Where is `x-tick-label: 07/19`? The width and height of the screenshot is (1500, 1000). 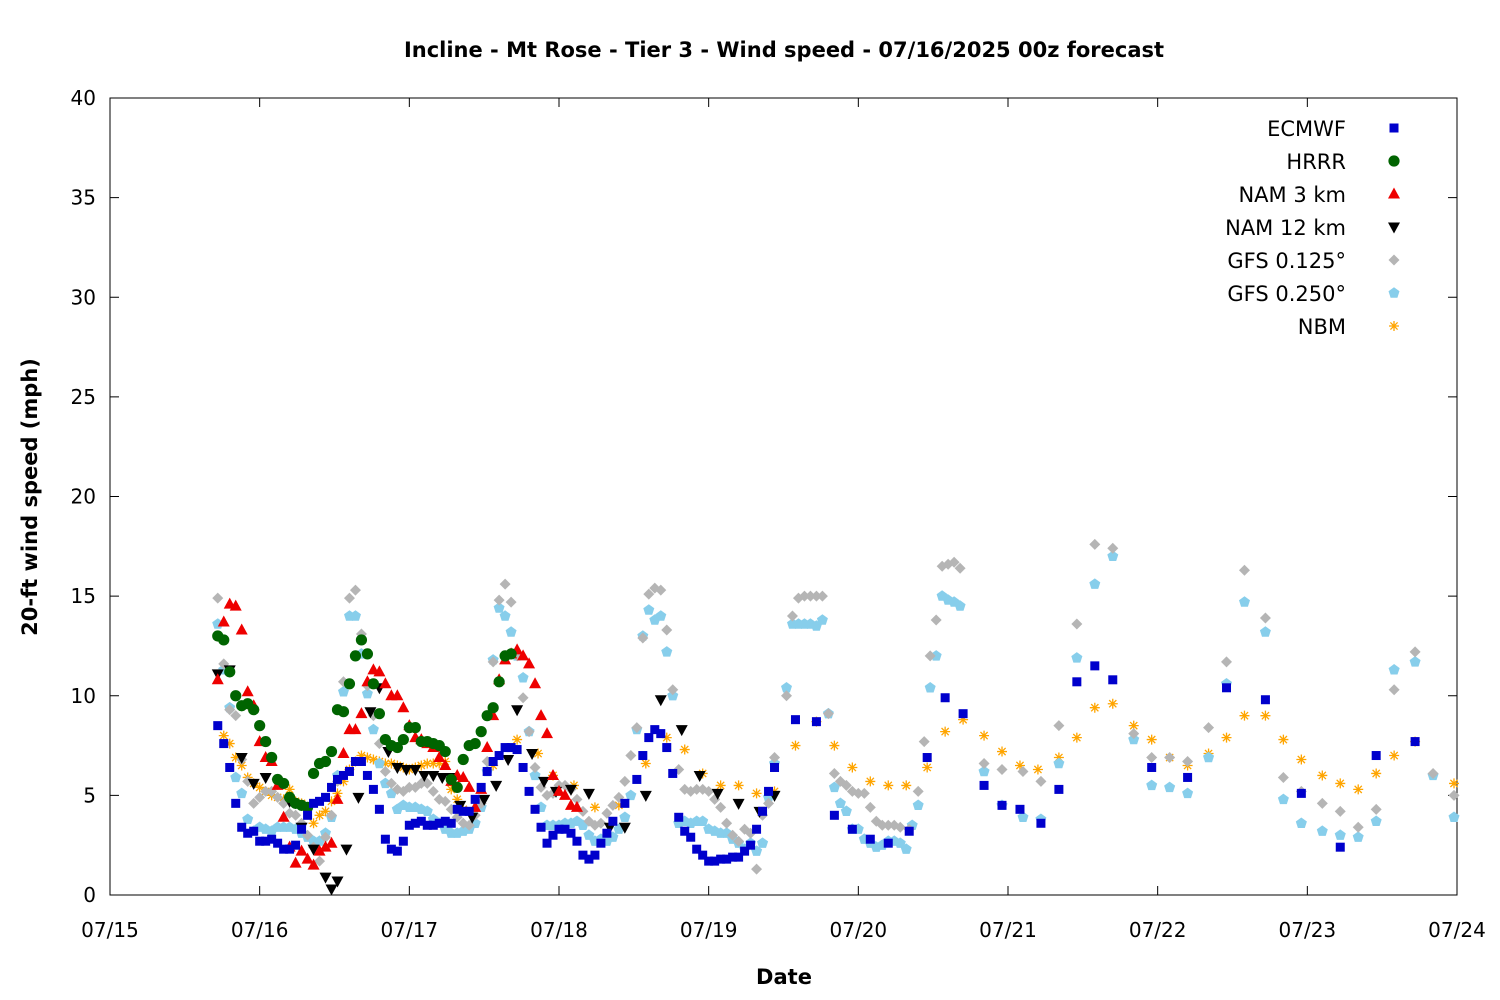 x-tick-label: 07/19 is located at coordinates (709, 930).